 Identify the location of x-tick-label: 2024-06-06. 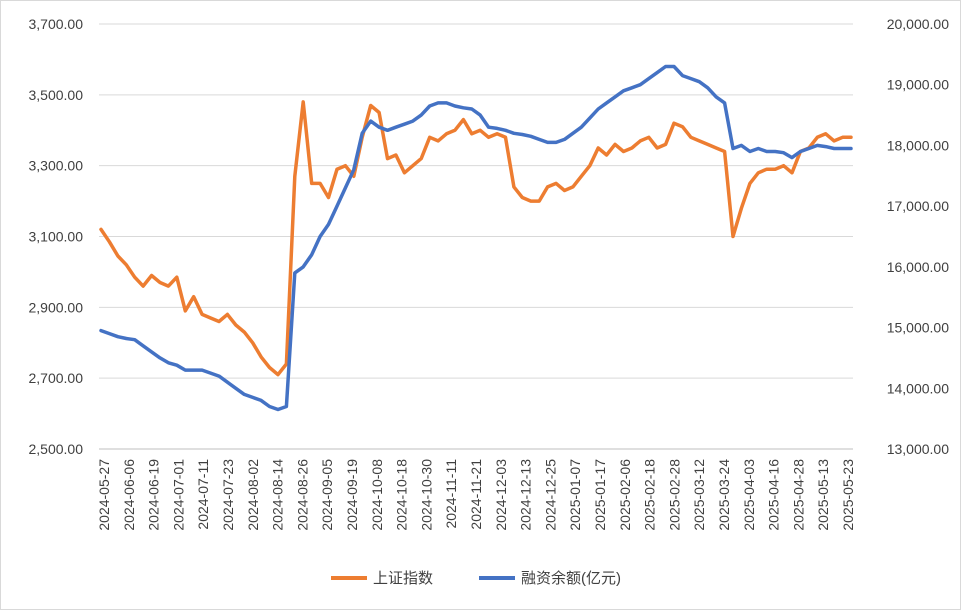
(129, 495).